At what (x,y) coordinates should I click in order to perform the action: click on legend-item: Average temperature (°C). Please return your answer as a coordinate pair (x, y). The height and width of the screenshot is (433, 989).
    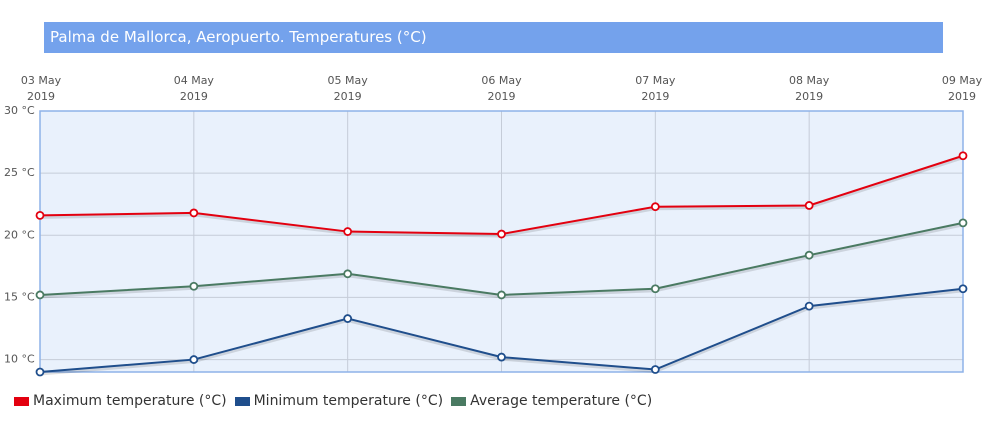
    Looking at the image, I should click on (551, 401).